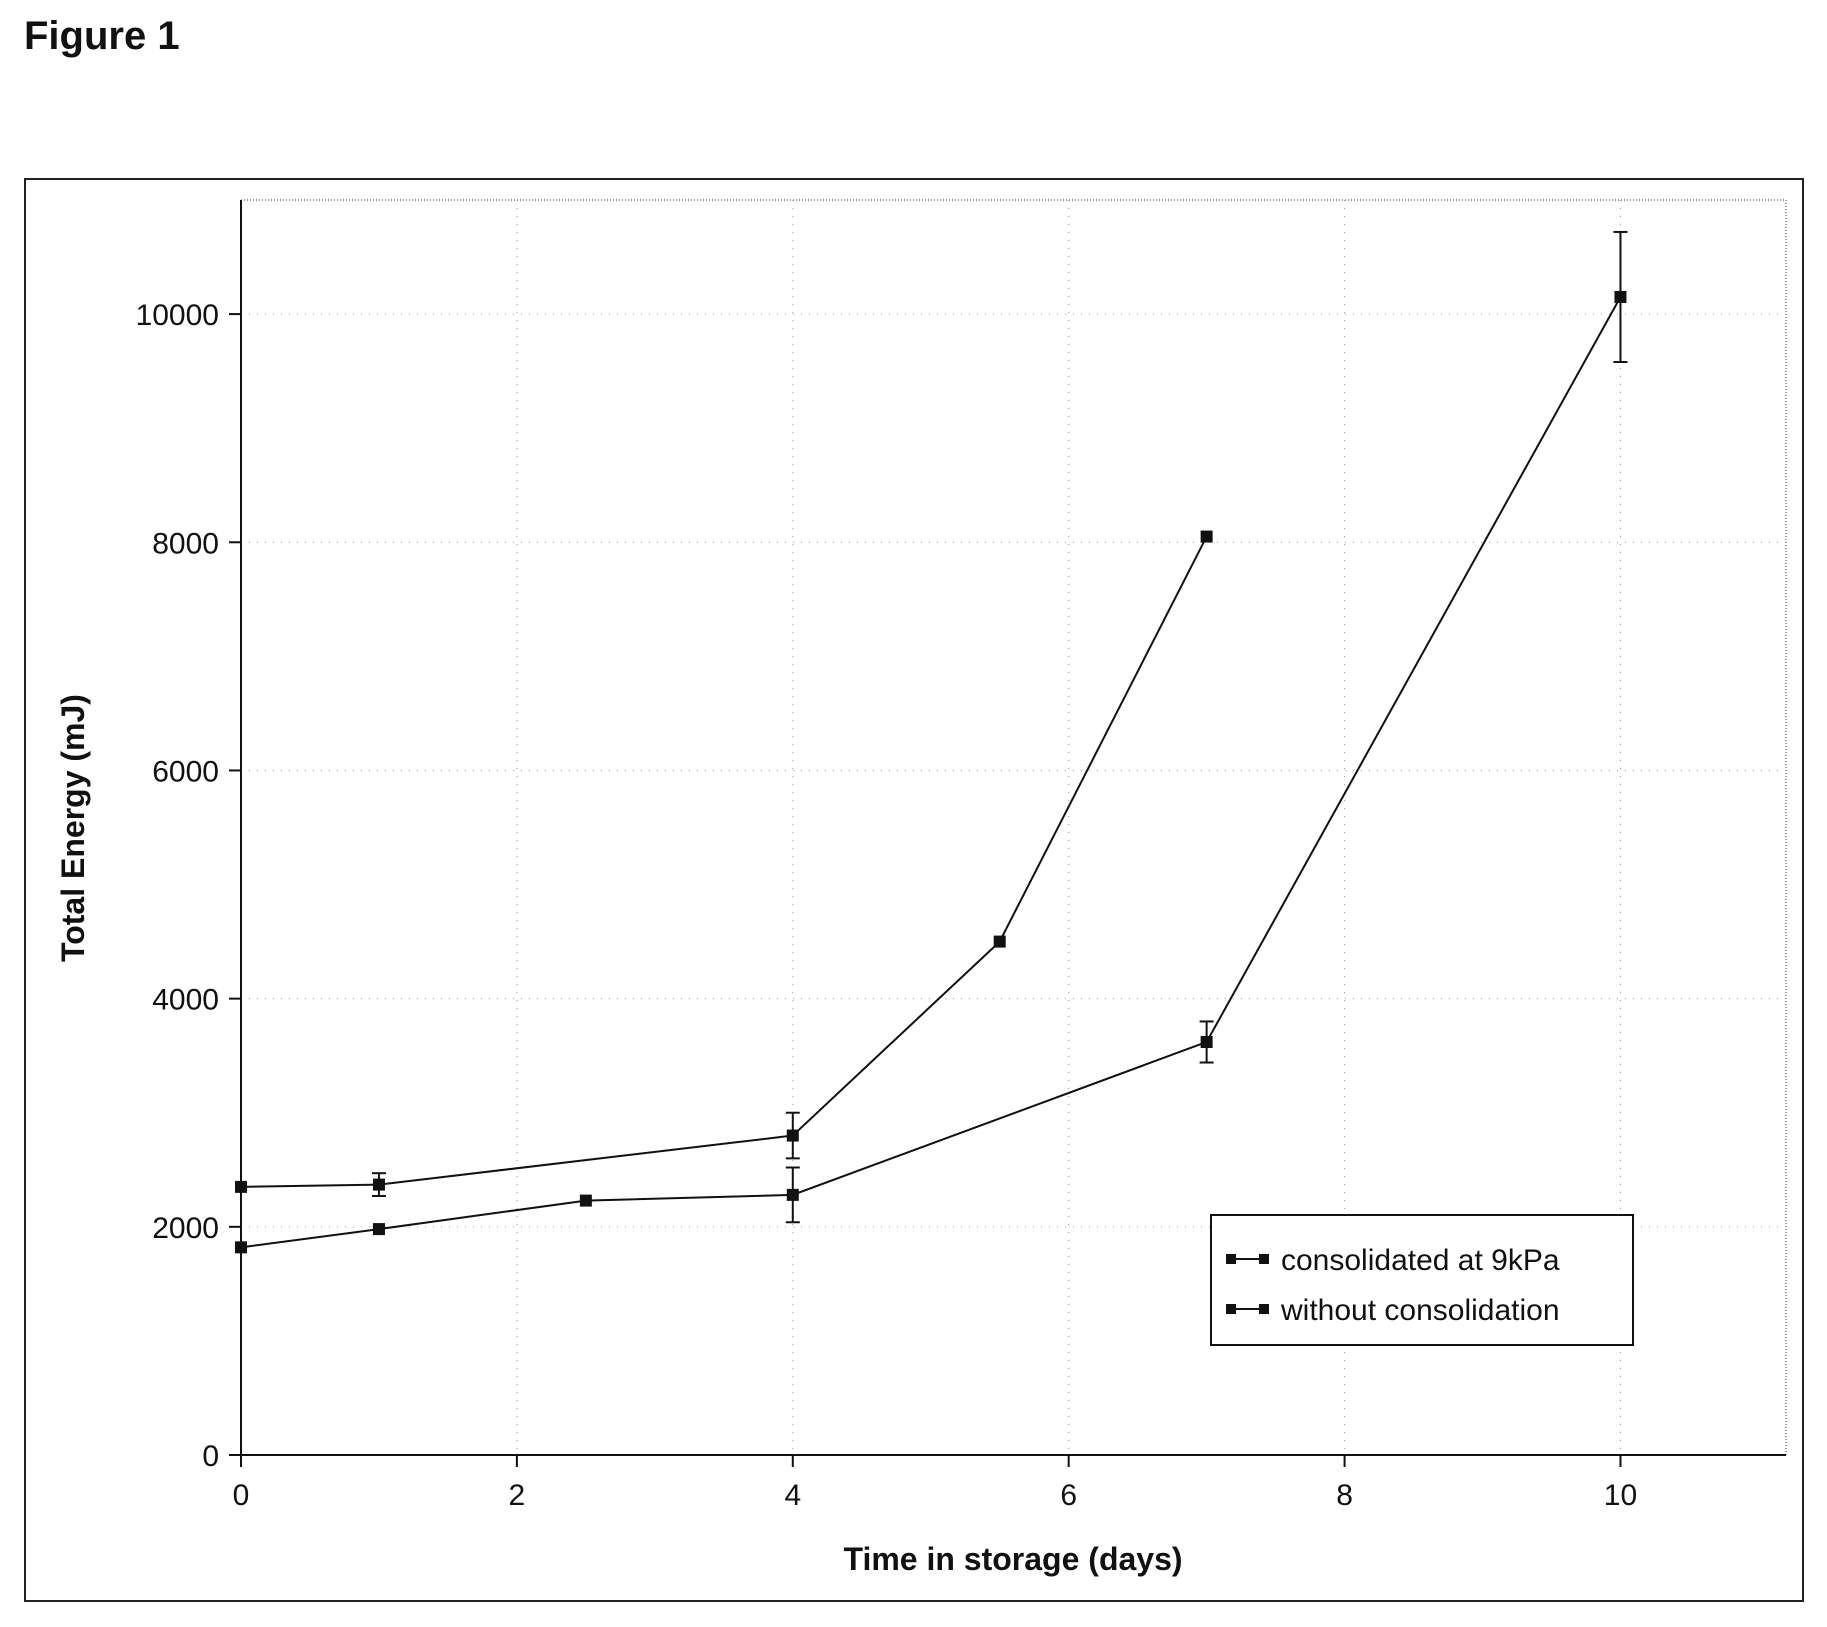  I want to click on x-tick-label: 4, so click(792, 1495).